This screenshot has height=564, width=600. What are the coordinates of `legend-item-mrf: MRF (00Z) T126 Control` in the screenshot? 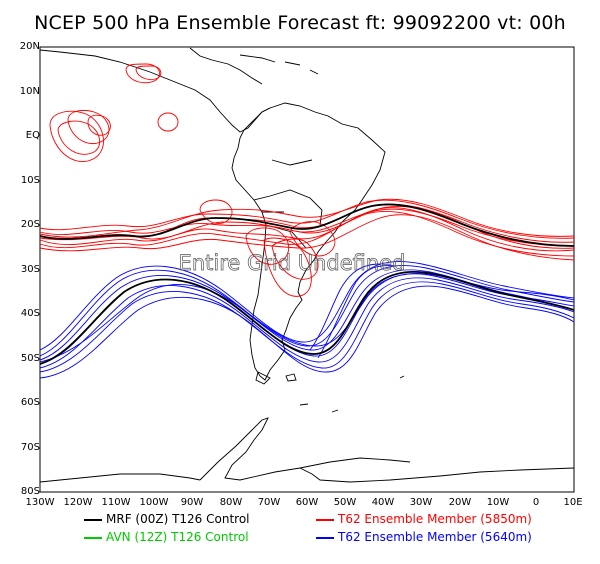 It's located at (167, 519).